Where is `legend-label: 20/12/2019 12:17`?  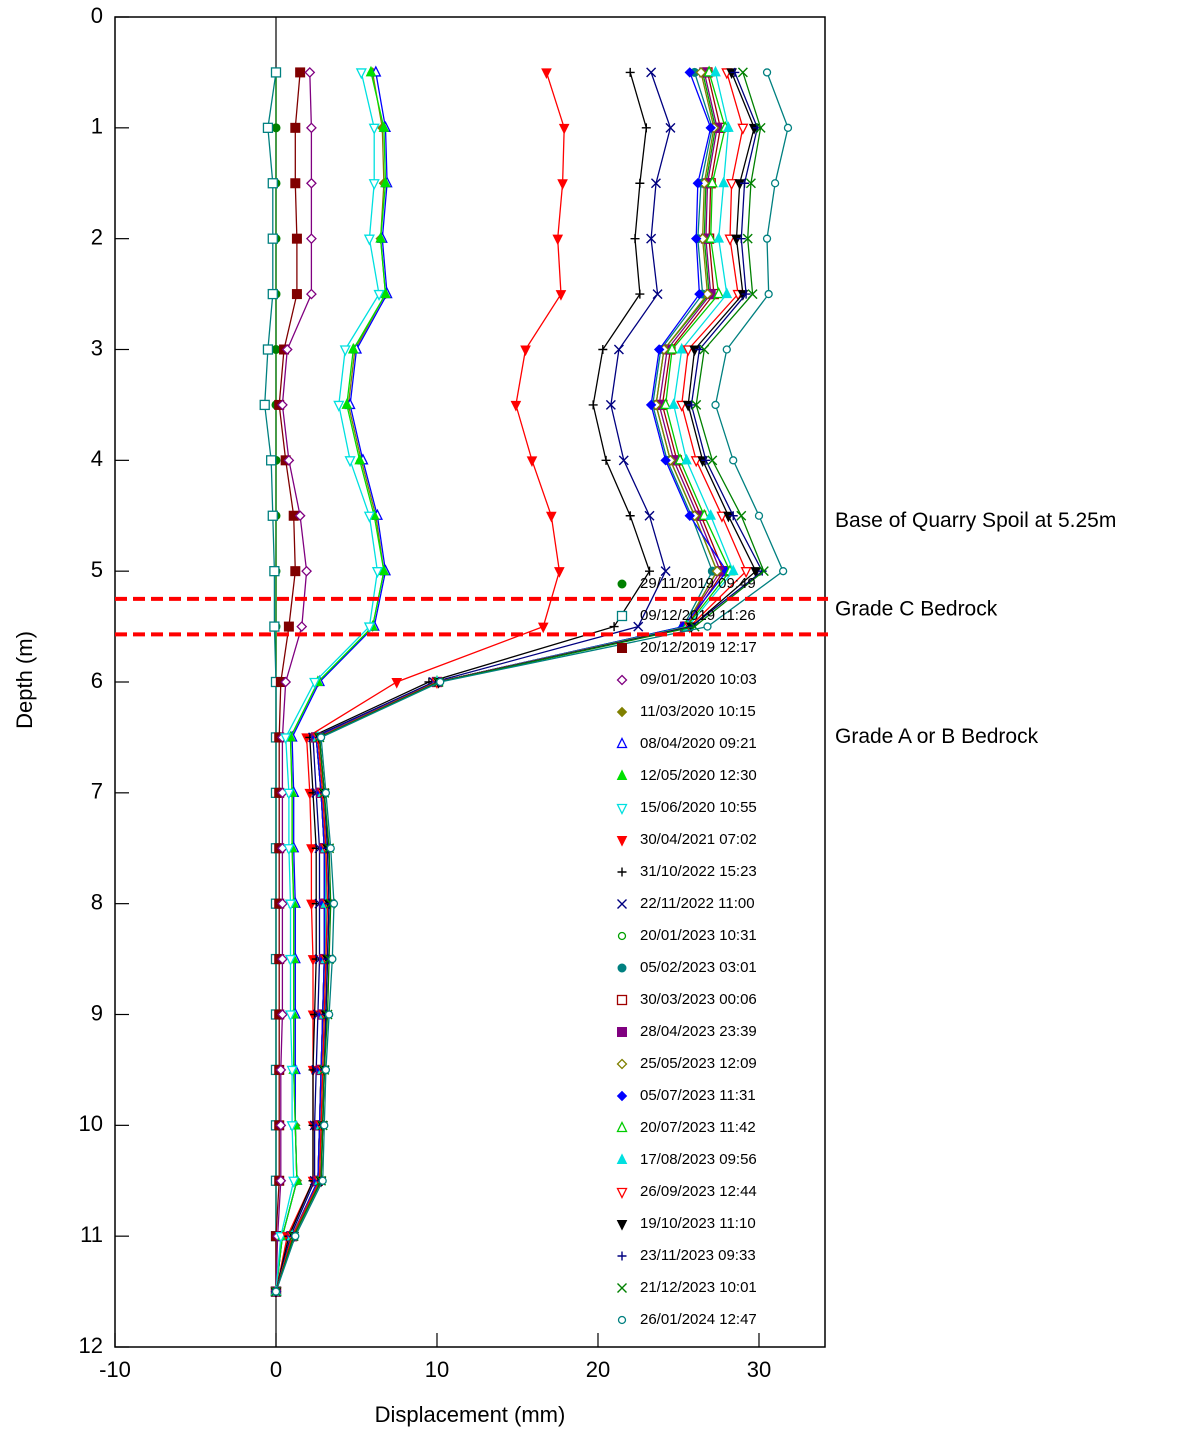
legend-label: 20/12/2019 12:17 is located at coordinates (698, 647).